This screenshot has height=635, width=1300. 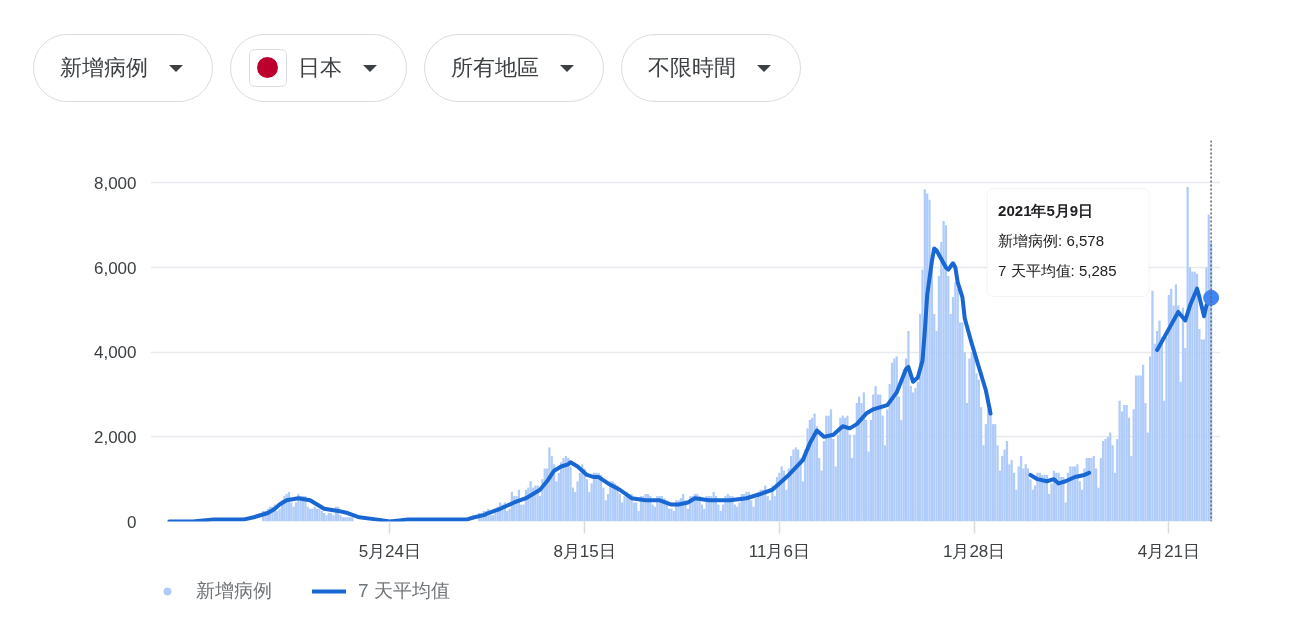 I want to click on text: 日本, so click(x=320, y=68).